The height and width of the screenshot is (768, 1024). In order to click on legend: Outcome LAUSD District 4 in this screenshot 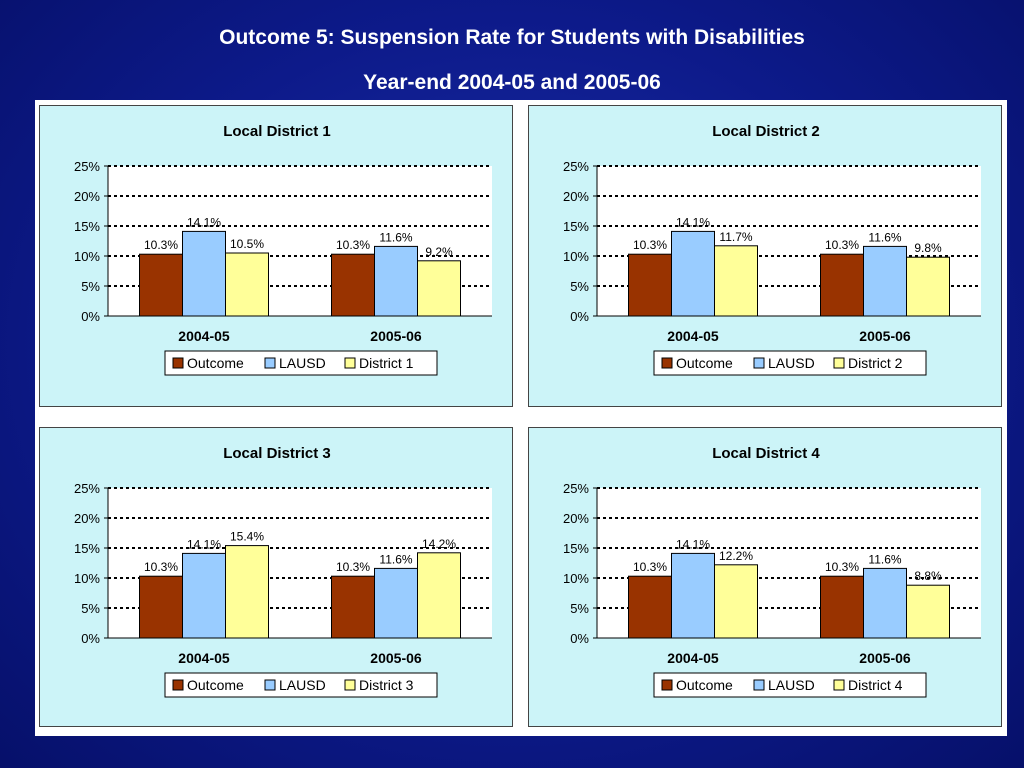, I will do `click(790, 685)`.